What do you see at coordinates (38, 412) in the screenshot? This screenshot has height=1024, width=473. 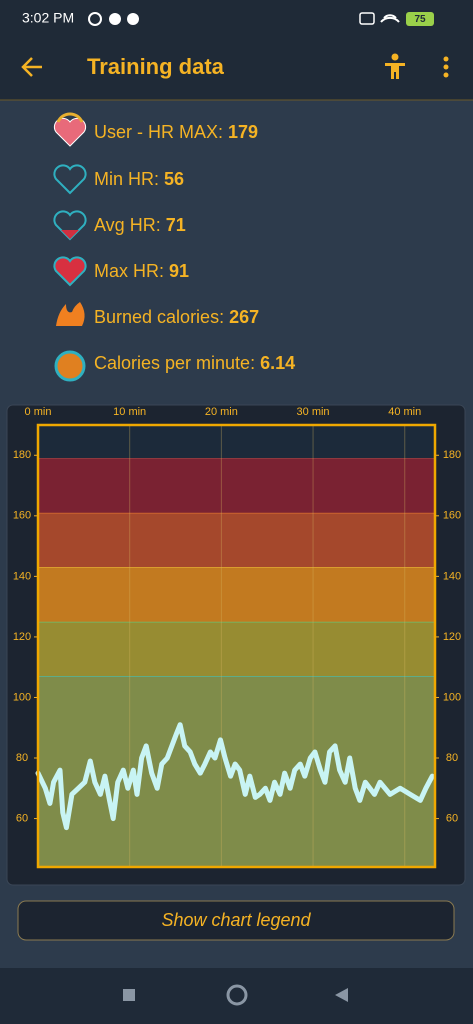 I see `x-tick-label: 0 min` at bounding box center [38, 412].